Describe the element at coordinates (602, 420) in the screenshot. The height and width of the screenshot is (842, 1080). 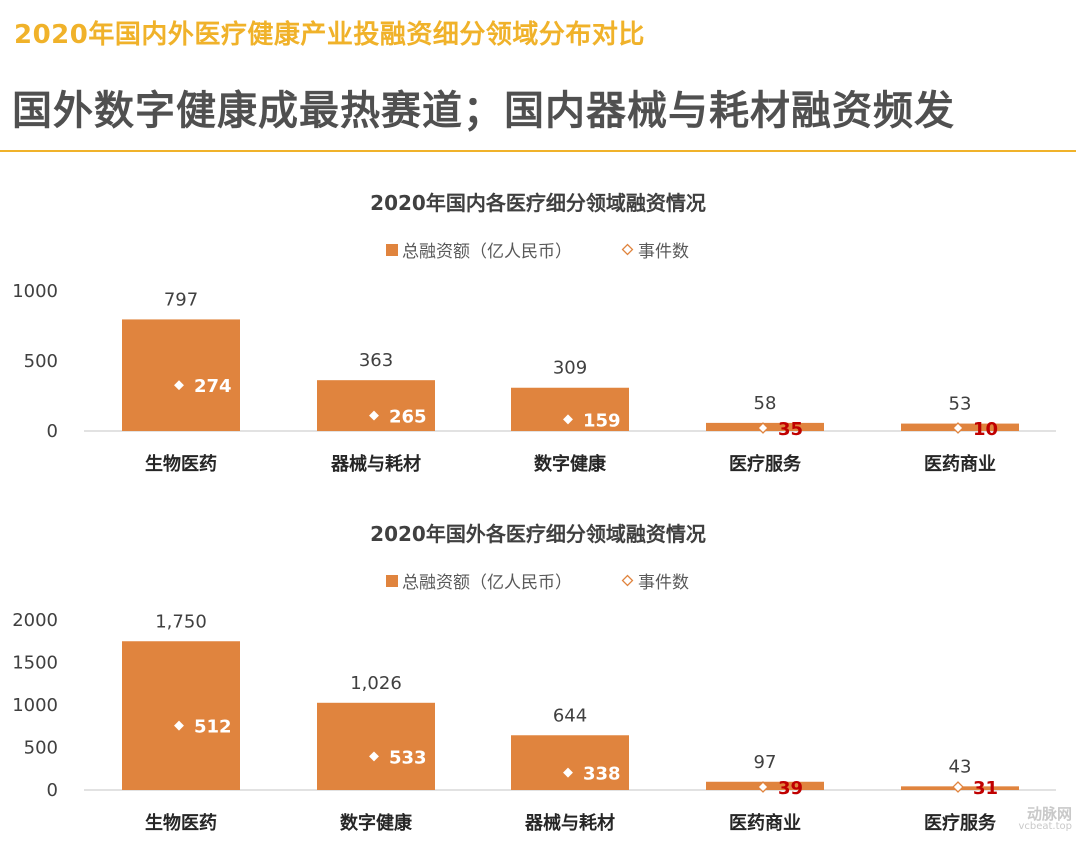
I see `event-count-label: 159` at that location.